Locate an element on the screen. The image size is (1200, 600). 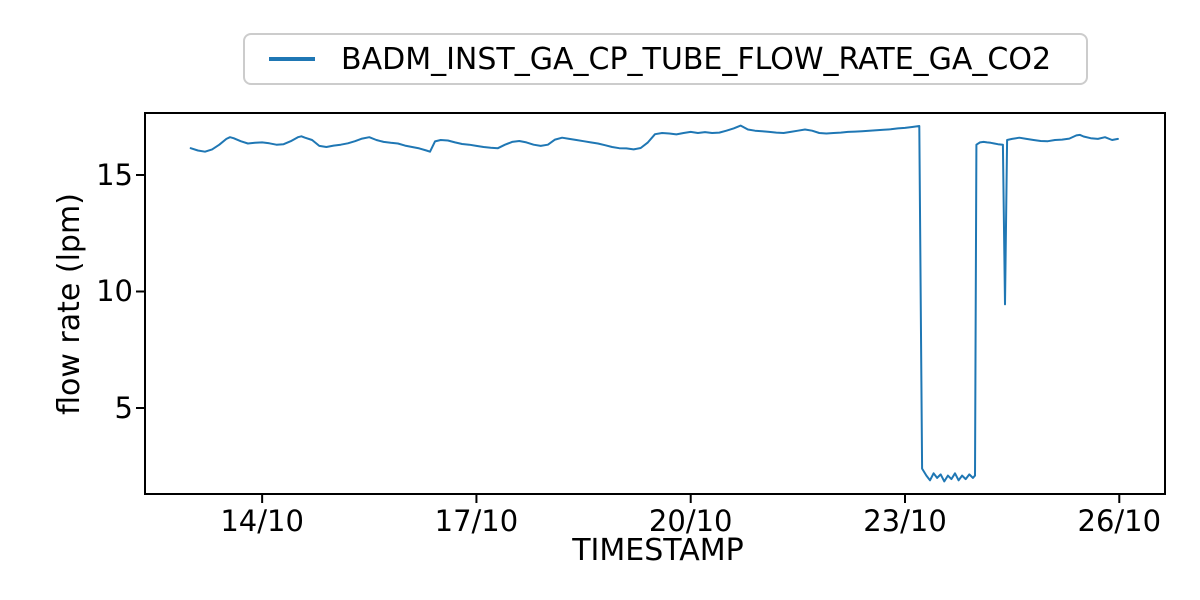
y-tick-label: 10 is located at coordinates (114, 291).